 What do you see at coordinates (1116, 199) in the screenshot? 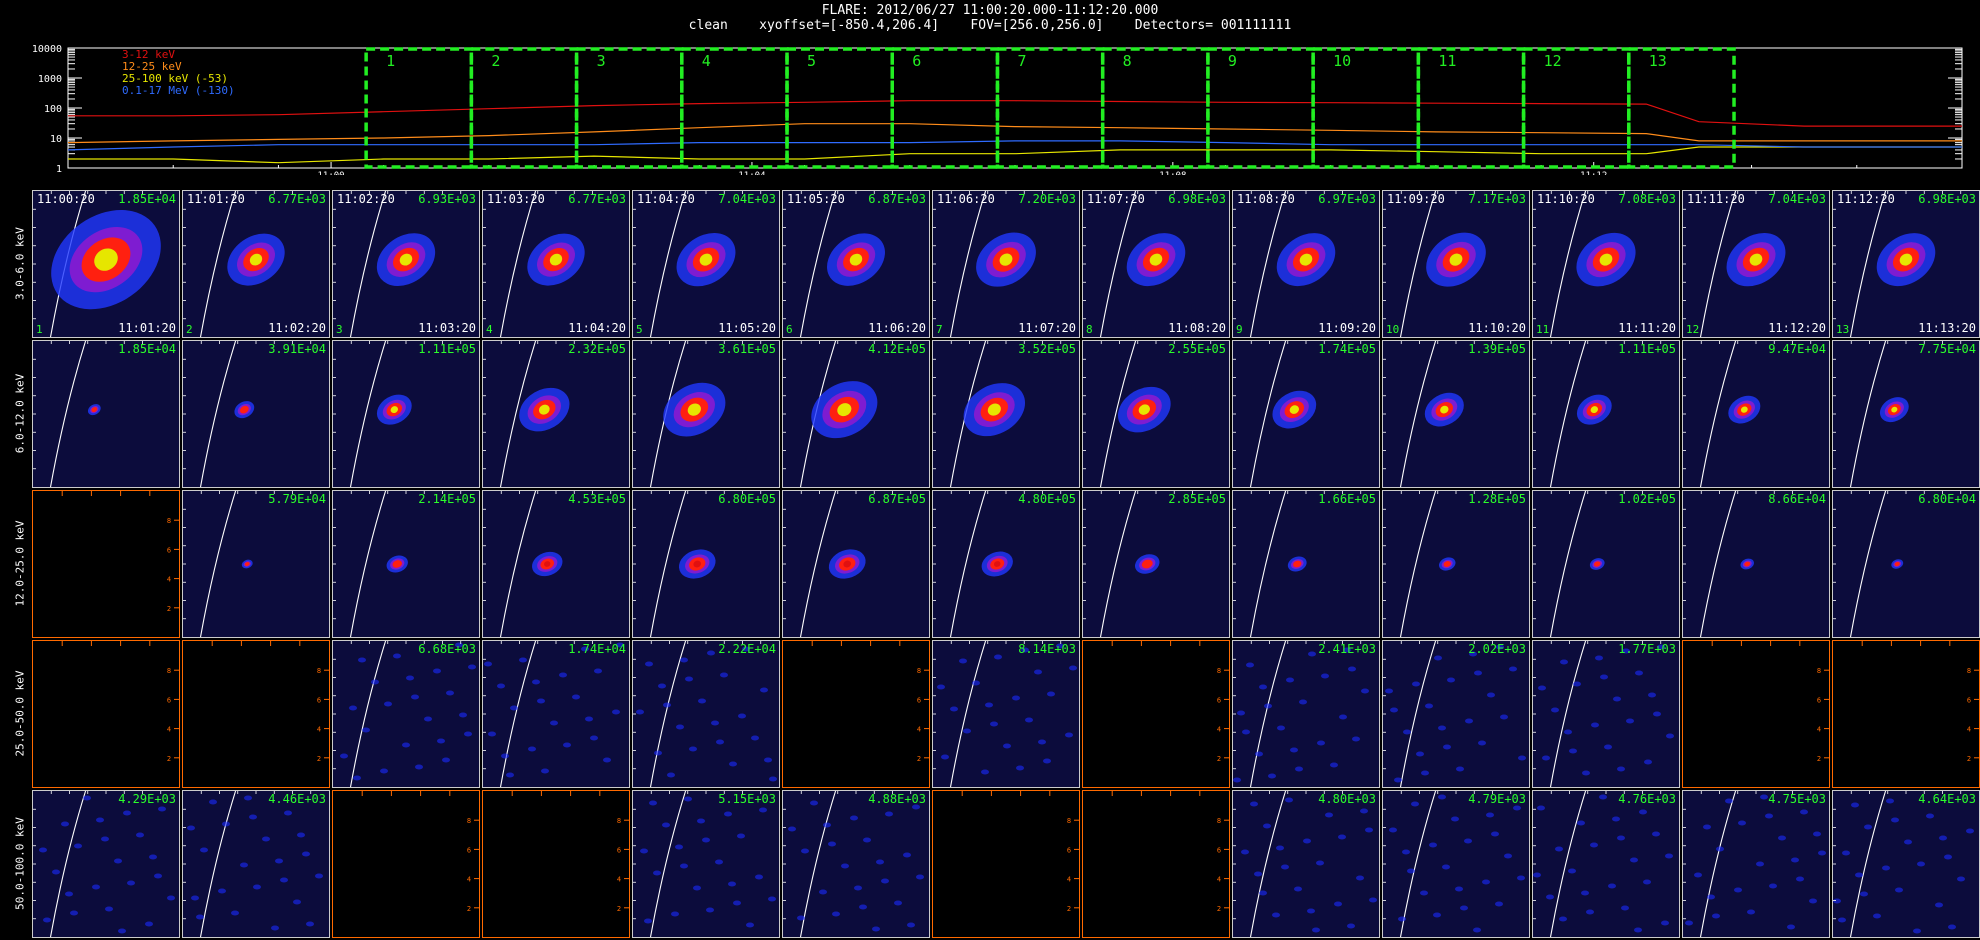
I see `start-time-label: 11:07:20` at bounding box center [1116, 199].